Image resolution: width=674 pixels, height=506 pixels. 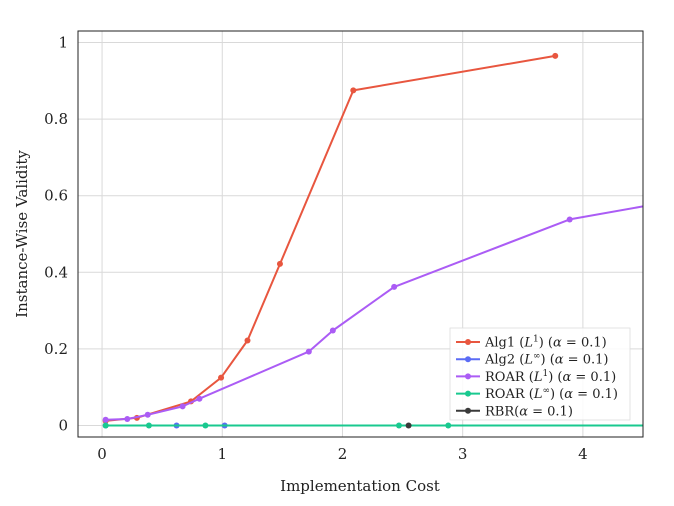 I want to click on y-axis-title: Instance-Wise Validity, so click(x=22, y=234).